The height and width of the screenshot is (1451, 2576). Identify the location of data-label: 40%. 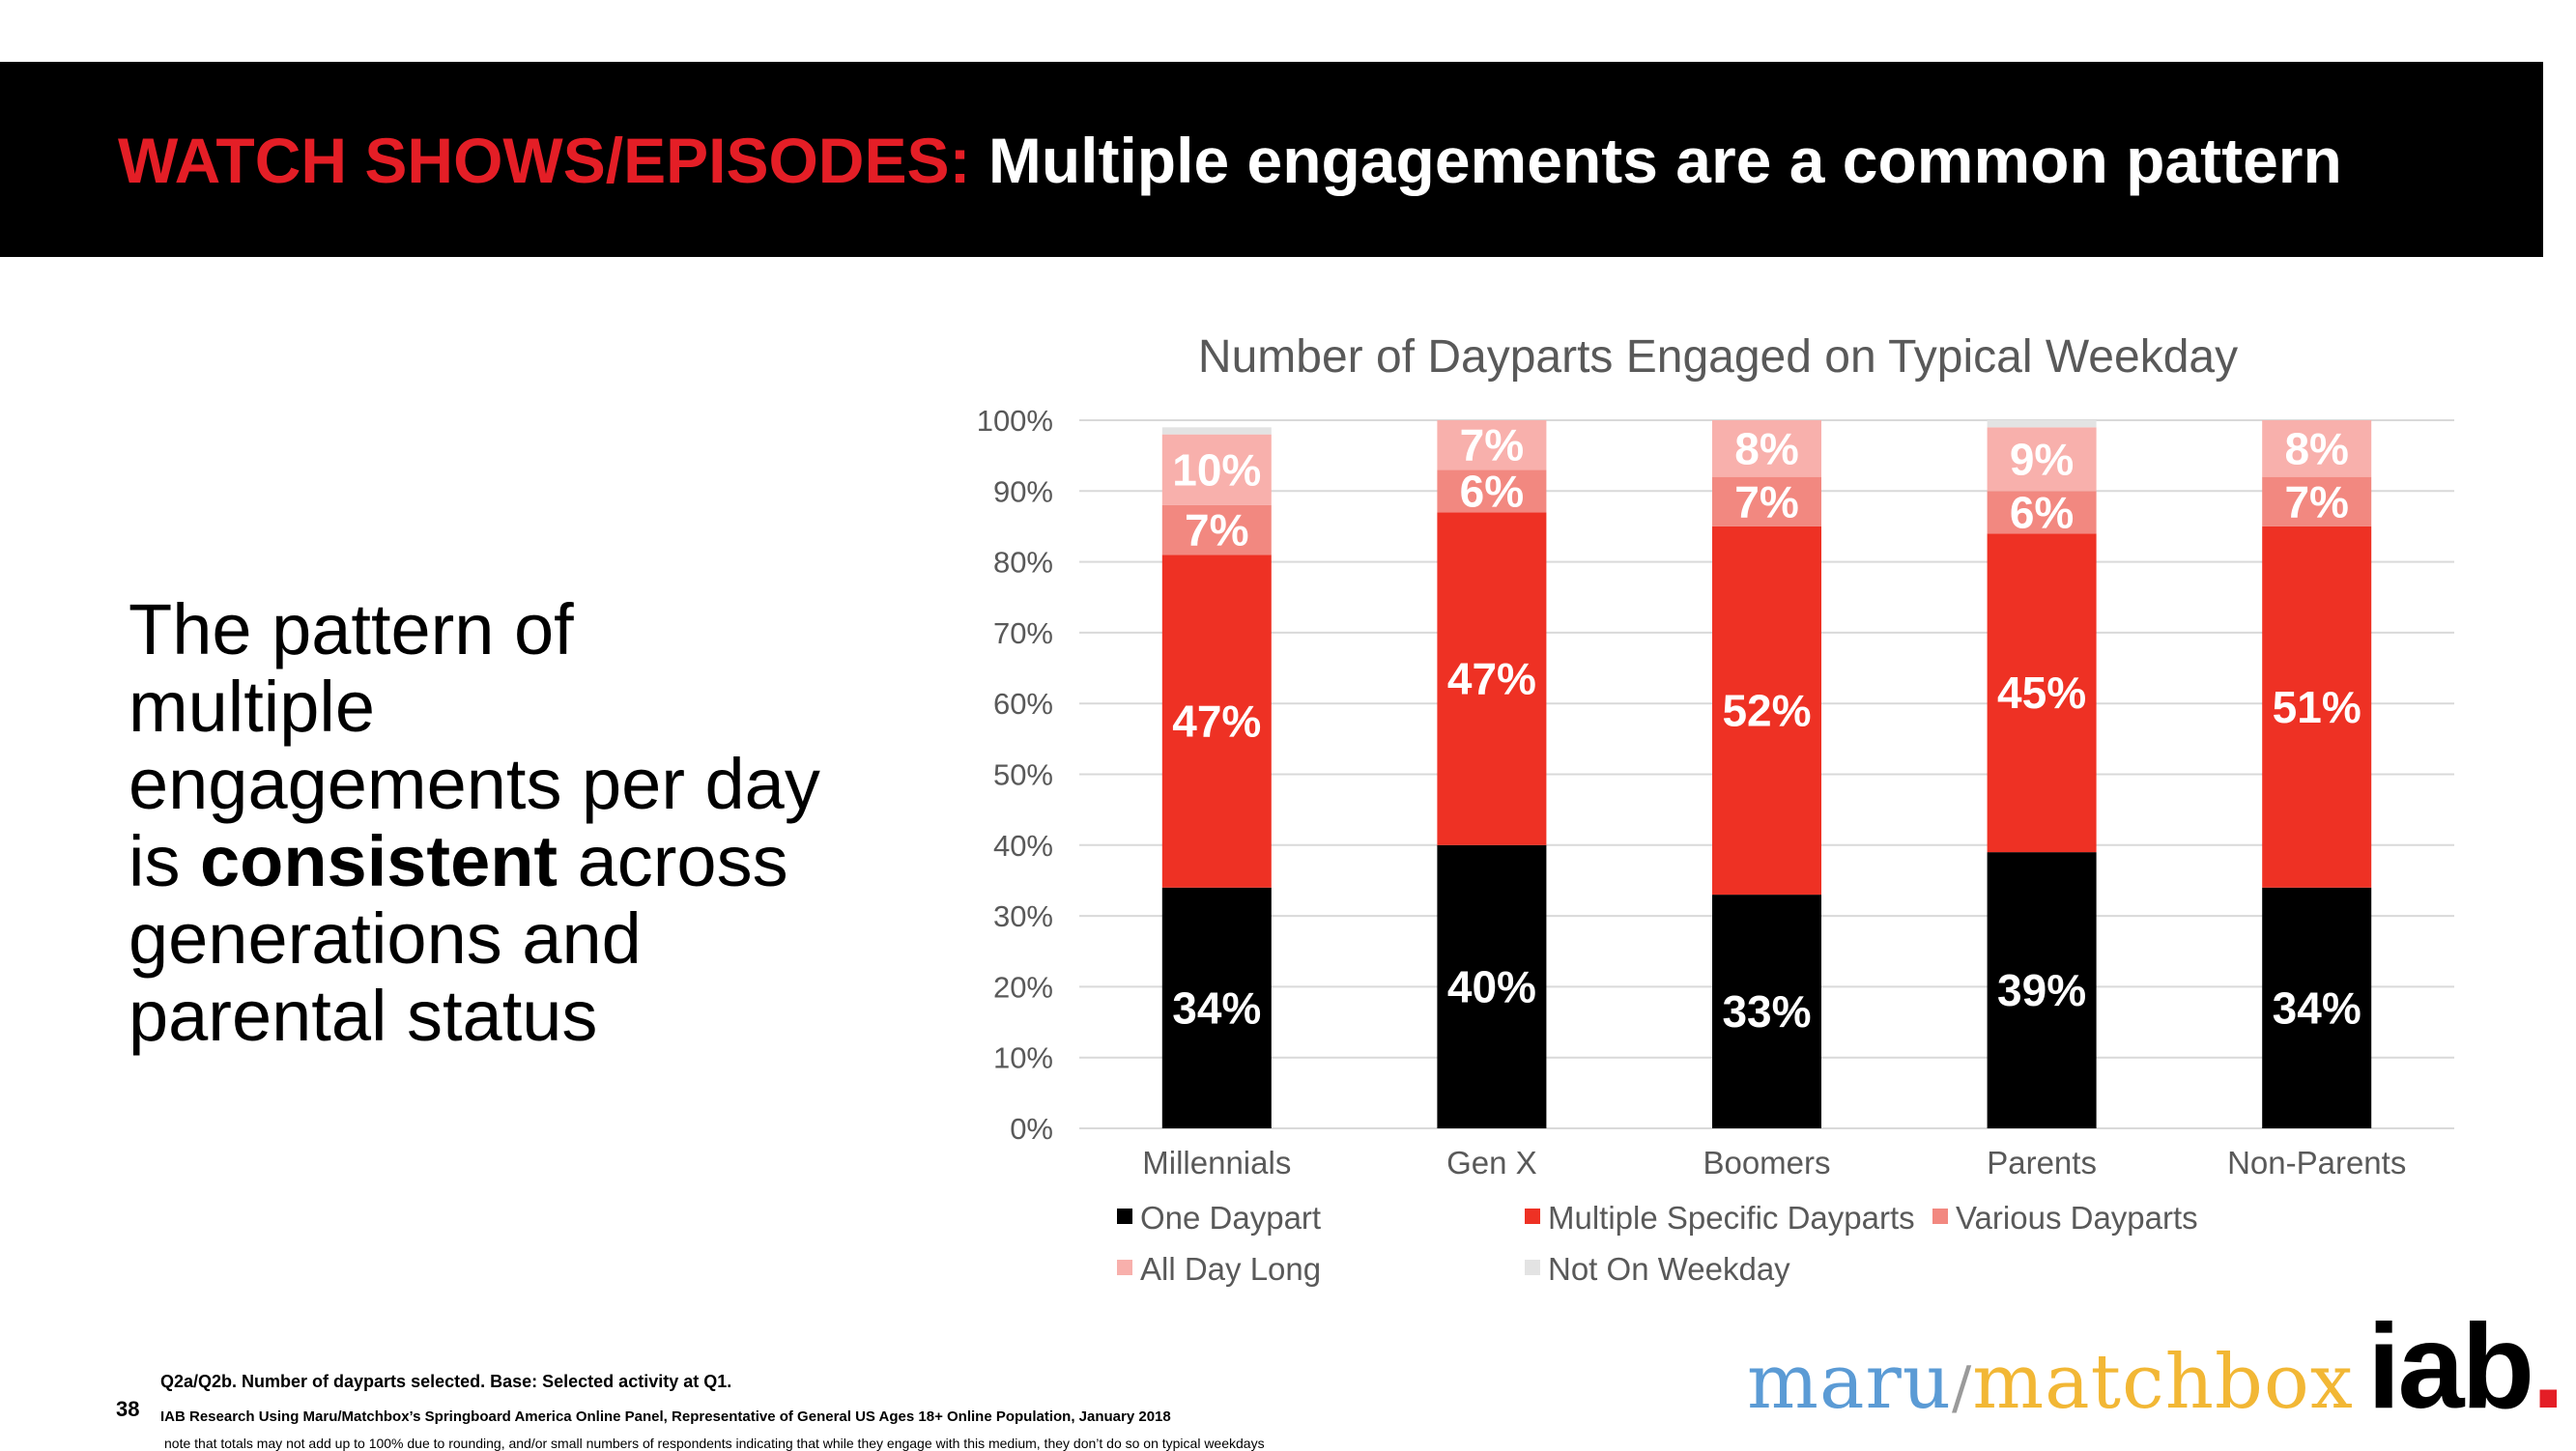
(1492, 986).